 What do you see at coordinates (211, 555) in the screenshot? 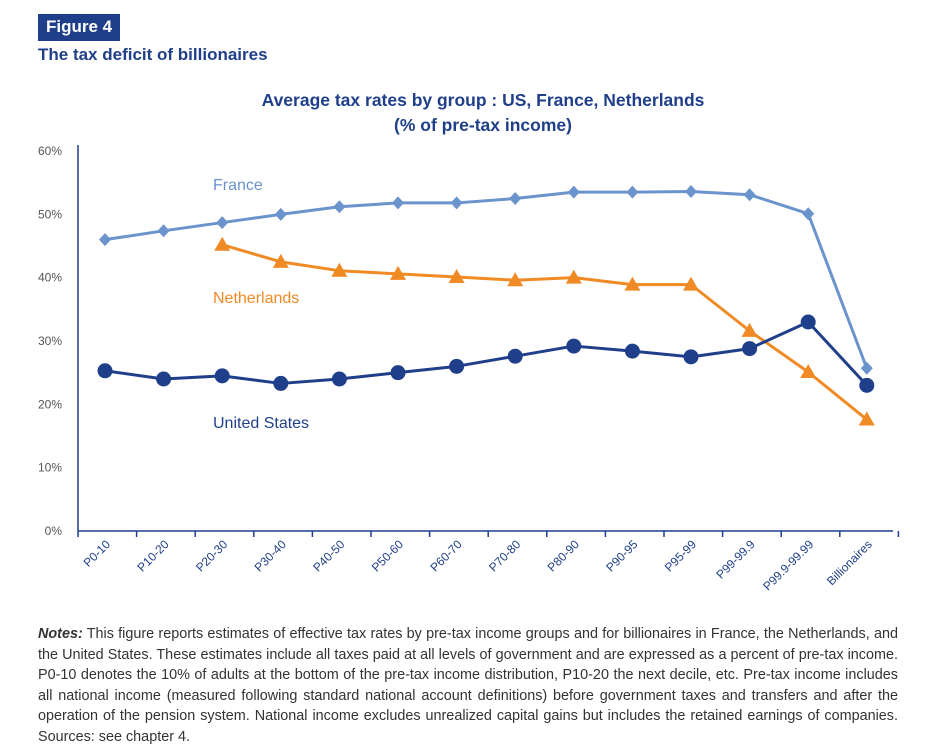
I see `x-tick-label: P20-30` at bounding box center [211, 555].